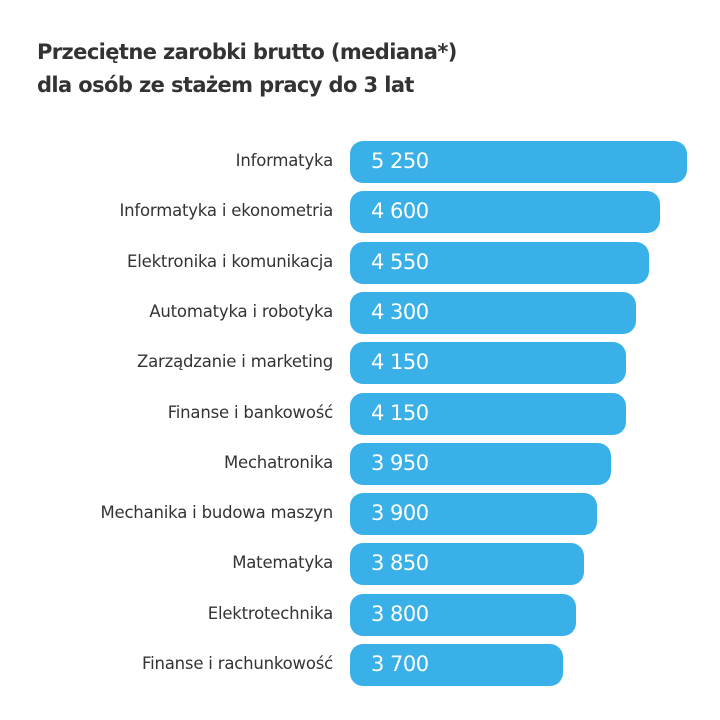 The height and width of the screenshot is (720, 720). Describe the element at coordinates (400, 664) in the screenshot. I see `value-label: 3 700` at that location.